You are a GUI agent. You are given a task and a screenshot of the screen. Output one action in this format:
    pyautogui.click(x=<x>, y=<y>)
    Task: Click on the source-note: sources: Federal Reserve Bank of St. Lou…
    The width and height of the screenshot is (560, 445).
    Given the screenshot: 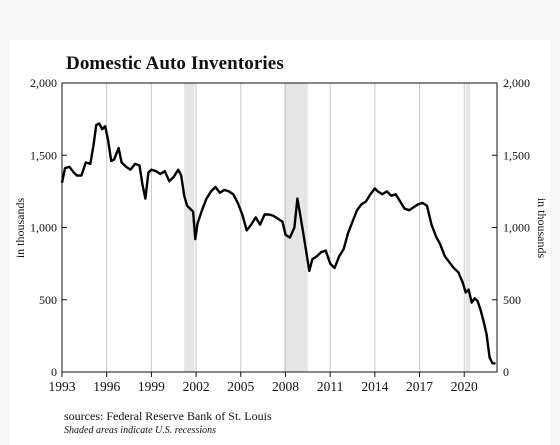 What is the action you would take?
    pyautogui.click(x=168, y=416)
    